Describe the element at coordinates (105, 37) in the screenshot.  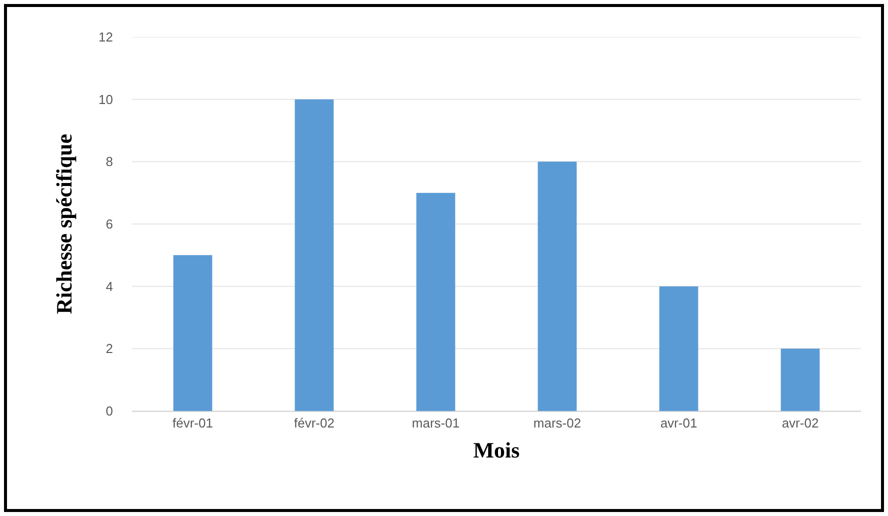
I see `y-tick-label: 12` at that location.